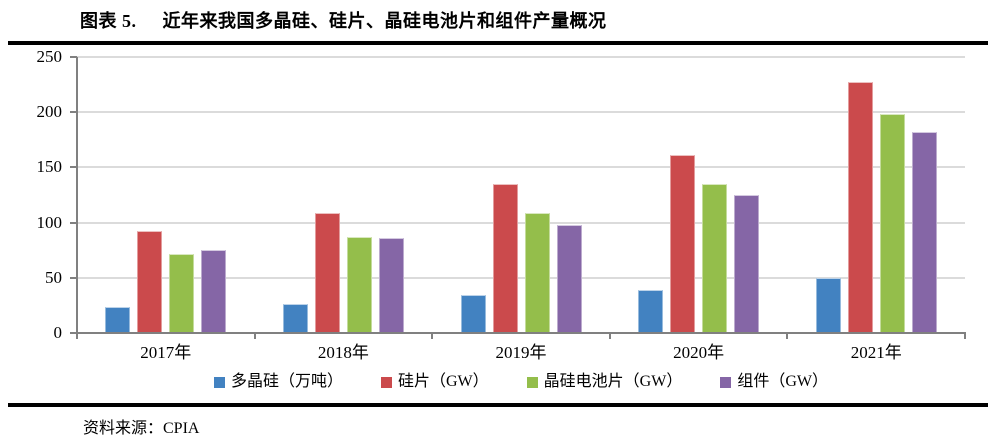 The height and width of the screenshot is (446, 996). What do you see at coordinates (651, 311) in the screenshot?
I see `bar-多晶硅（万吨）-2020年` at bounding box center [651, 311].